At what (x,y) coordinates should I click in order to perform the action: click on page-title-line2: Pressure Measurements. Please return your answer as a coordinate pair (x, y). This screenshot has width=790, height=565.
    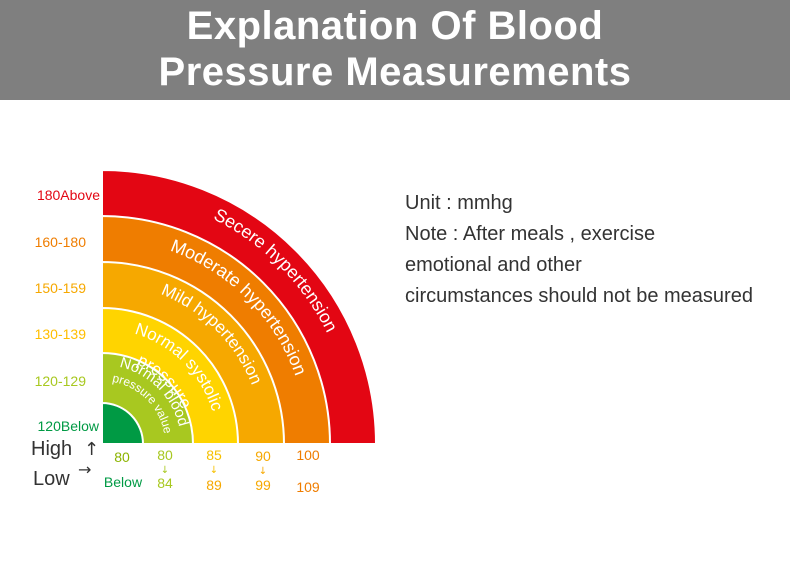
    Looking at the image, I should click on (395, 72).